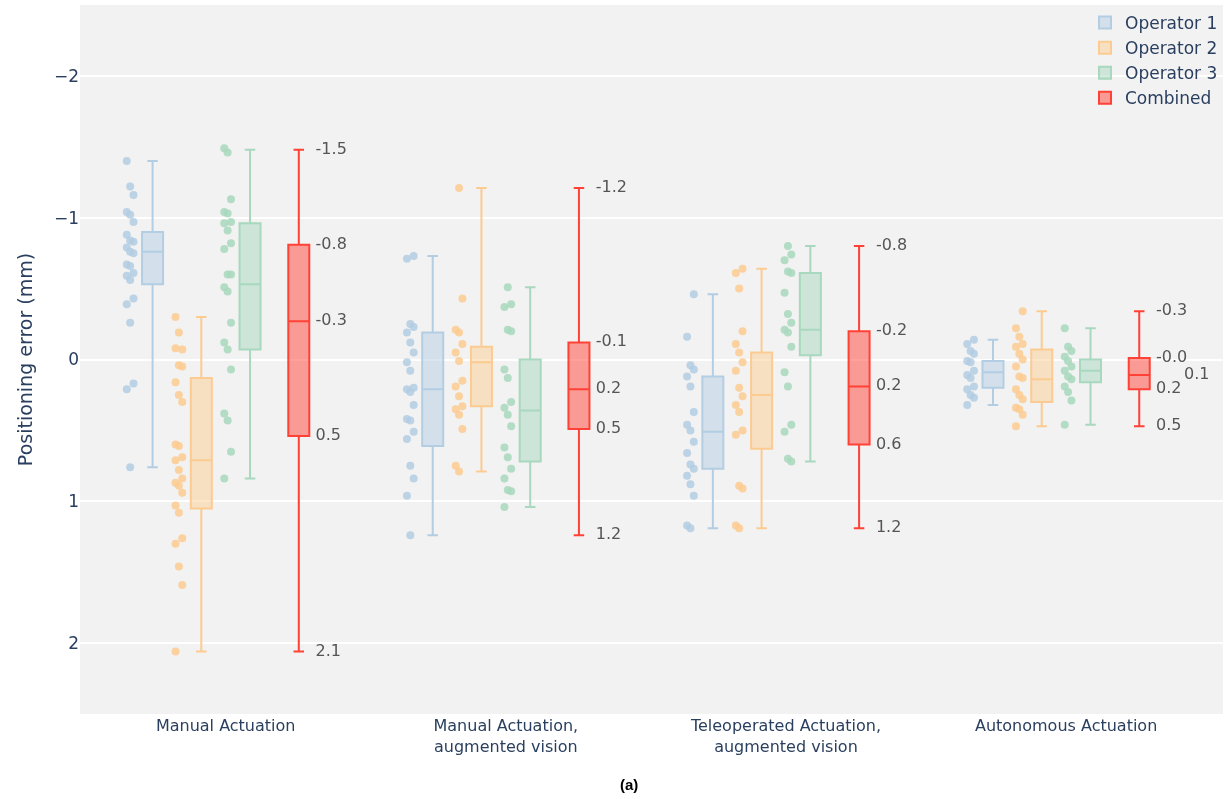 The image size is (1225, 799). Describe the element at coordinates (328, 650) in the screenshot. I see `text: 2.1` at that location.